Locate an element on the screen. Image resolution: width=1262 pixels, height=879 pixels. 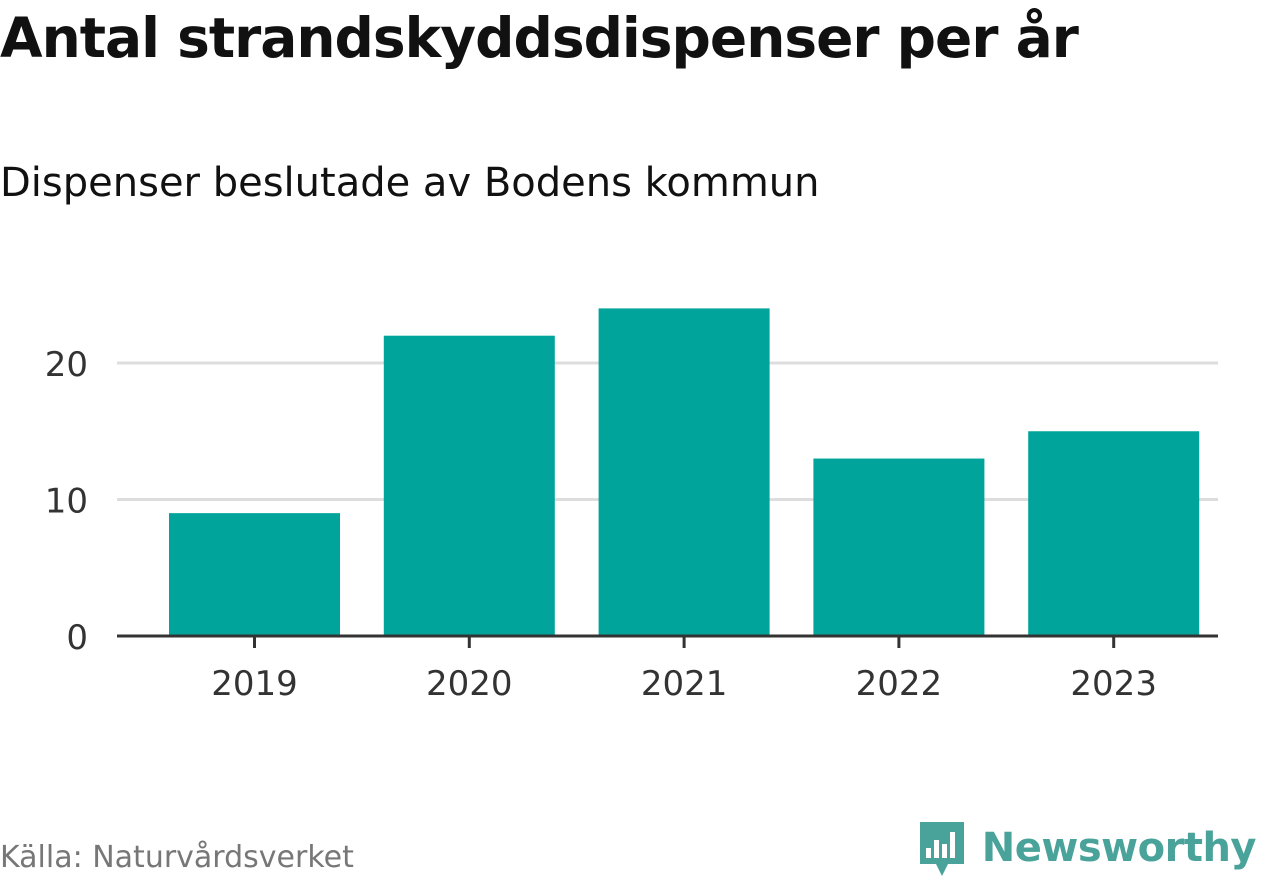
y-tick-label: 20 is located at coordinates (66, 365).